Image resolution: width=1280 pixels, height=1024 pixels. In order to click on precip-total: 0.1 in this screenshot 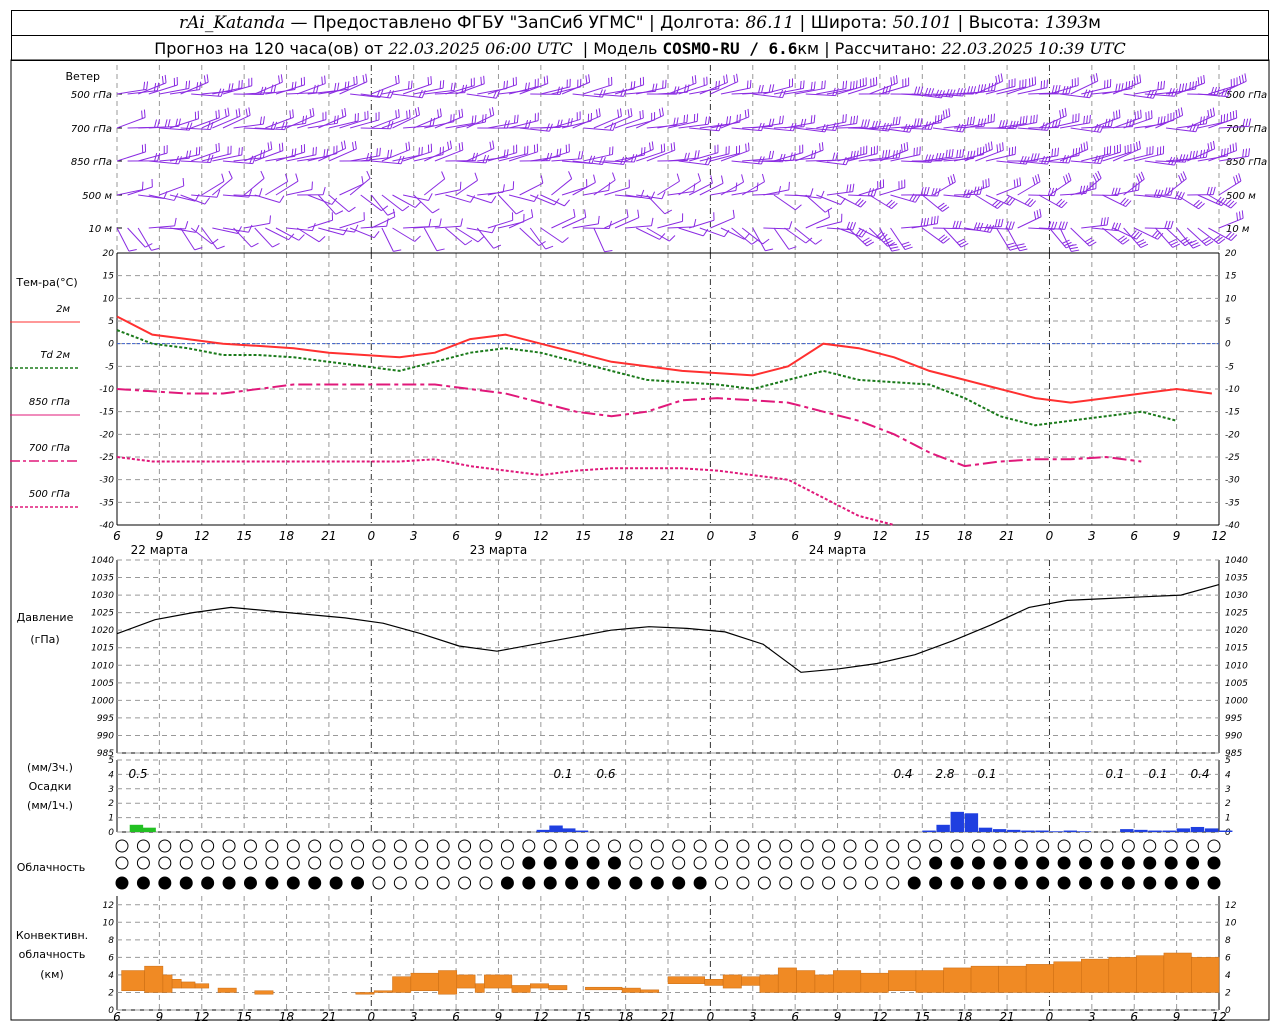, I will do `click(1157, 774)`.